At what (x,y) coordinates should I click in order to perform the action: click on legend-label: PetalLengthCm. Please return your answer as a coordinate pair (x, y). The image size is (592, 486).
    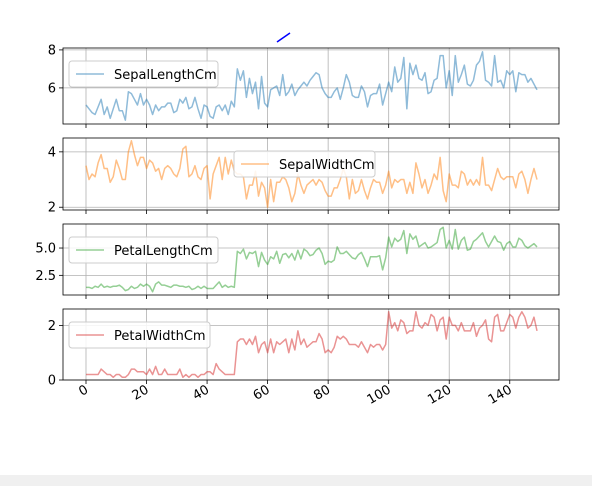
    Looking at the image, I should click on (163, 251).